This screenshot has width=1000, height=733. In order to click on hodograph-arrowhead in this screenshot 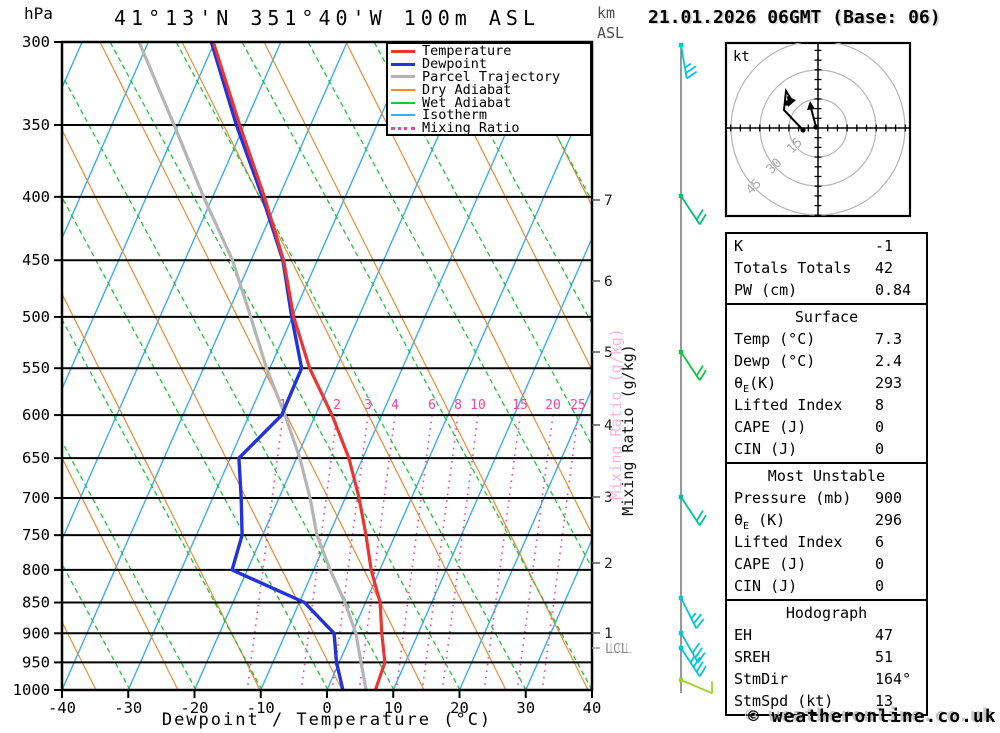, I will do `click(811, 105)`.